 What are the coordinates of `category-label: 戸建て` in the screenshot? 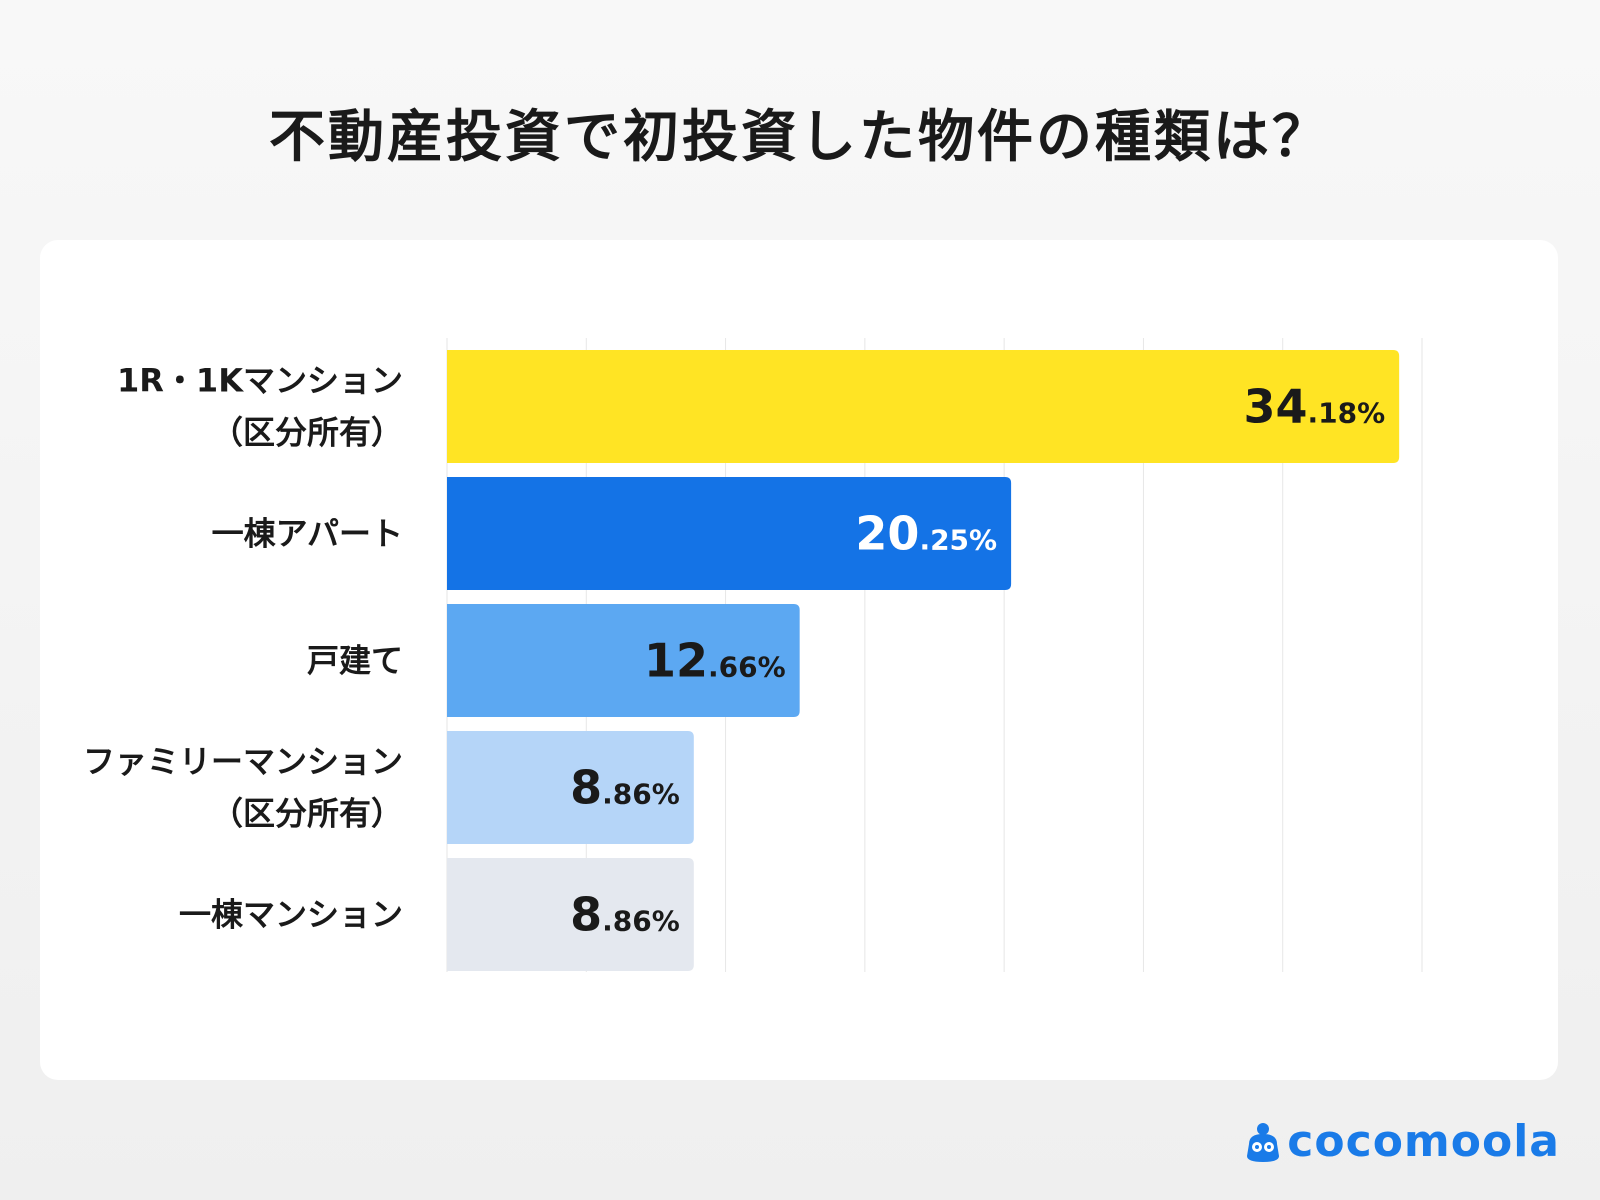 It's located at (355, 661).